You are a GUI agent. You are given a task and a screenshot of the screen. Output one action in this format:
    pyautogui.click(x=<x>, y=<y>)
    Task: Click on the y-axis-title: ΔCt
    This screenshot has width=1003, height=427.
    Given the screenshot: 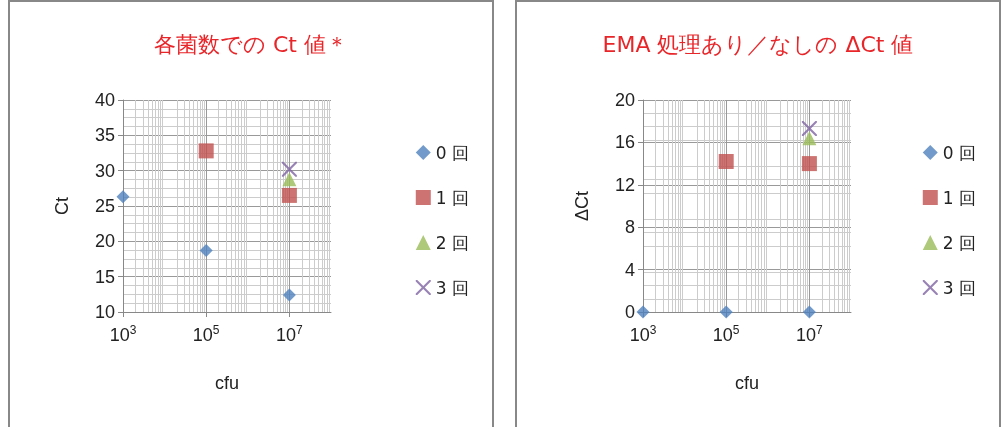 What is the action you would take?
    pyautogui.click(x=582, y=206)
    